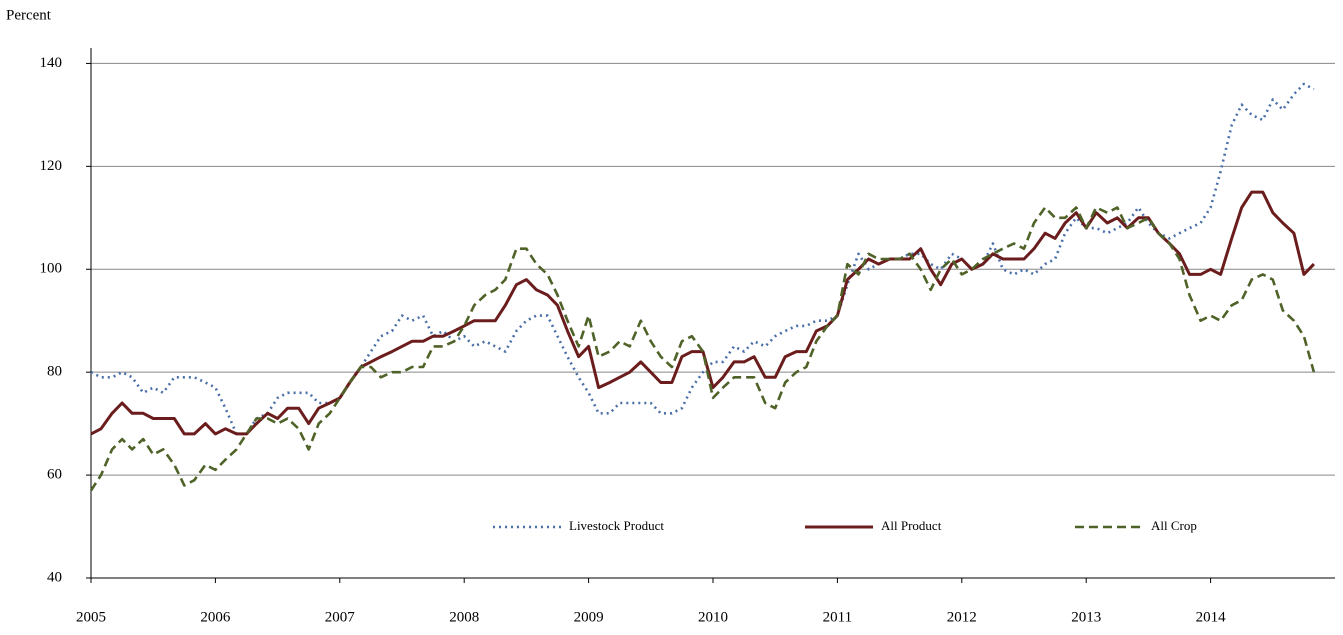  I want to click on y-tick-label: 80, so click(54, 372).